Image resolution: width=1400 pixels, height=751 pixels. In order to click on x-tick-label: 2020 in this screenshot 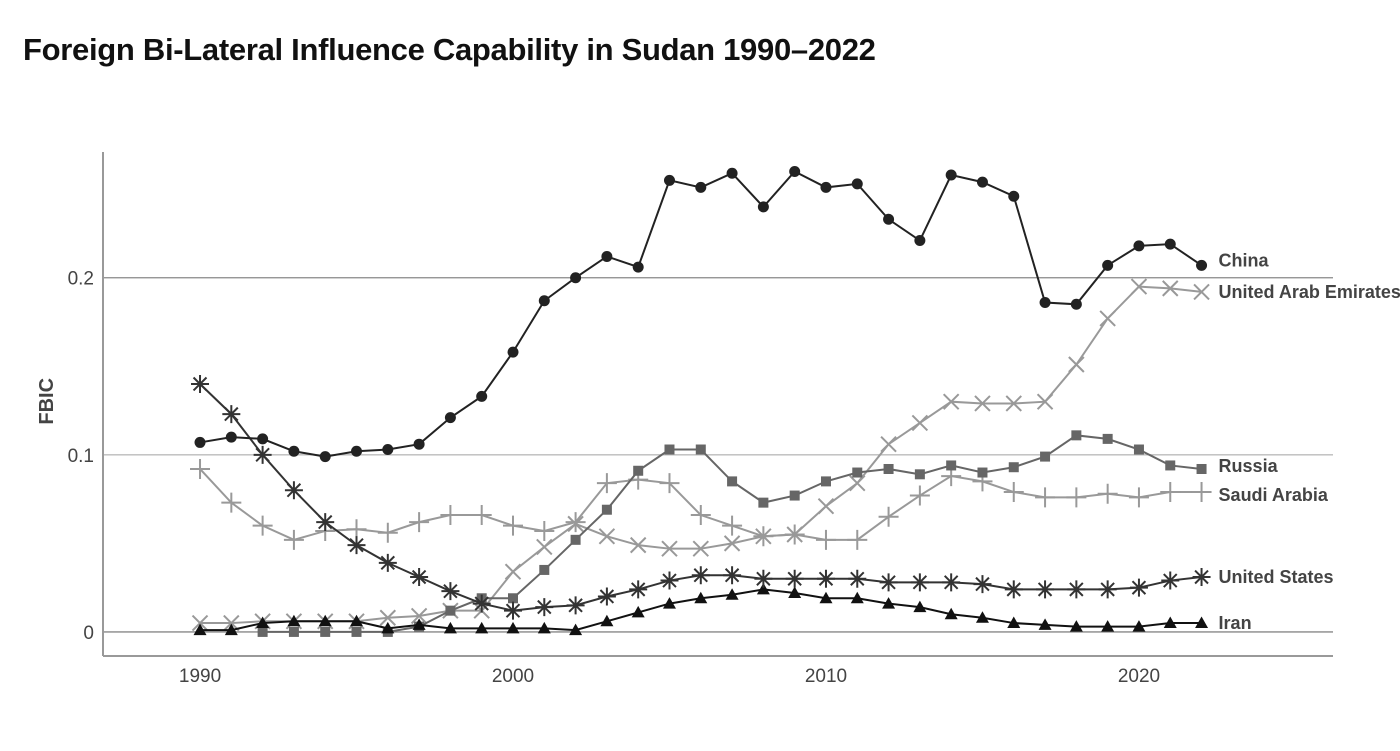, I will do `click(1139, 676)`.